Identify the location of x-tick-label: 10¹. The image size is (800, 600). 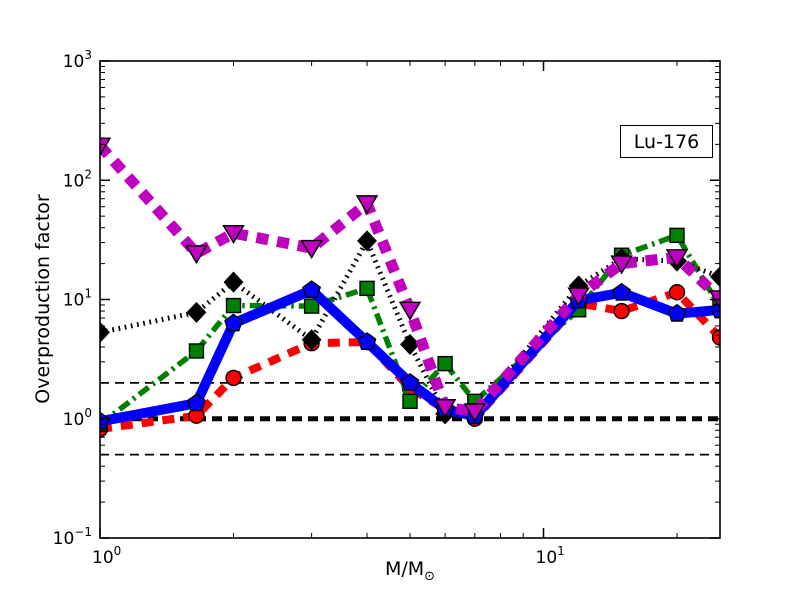
(550, 556).